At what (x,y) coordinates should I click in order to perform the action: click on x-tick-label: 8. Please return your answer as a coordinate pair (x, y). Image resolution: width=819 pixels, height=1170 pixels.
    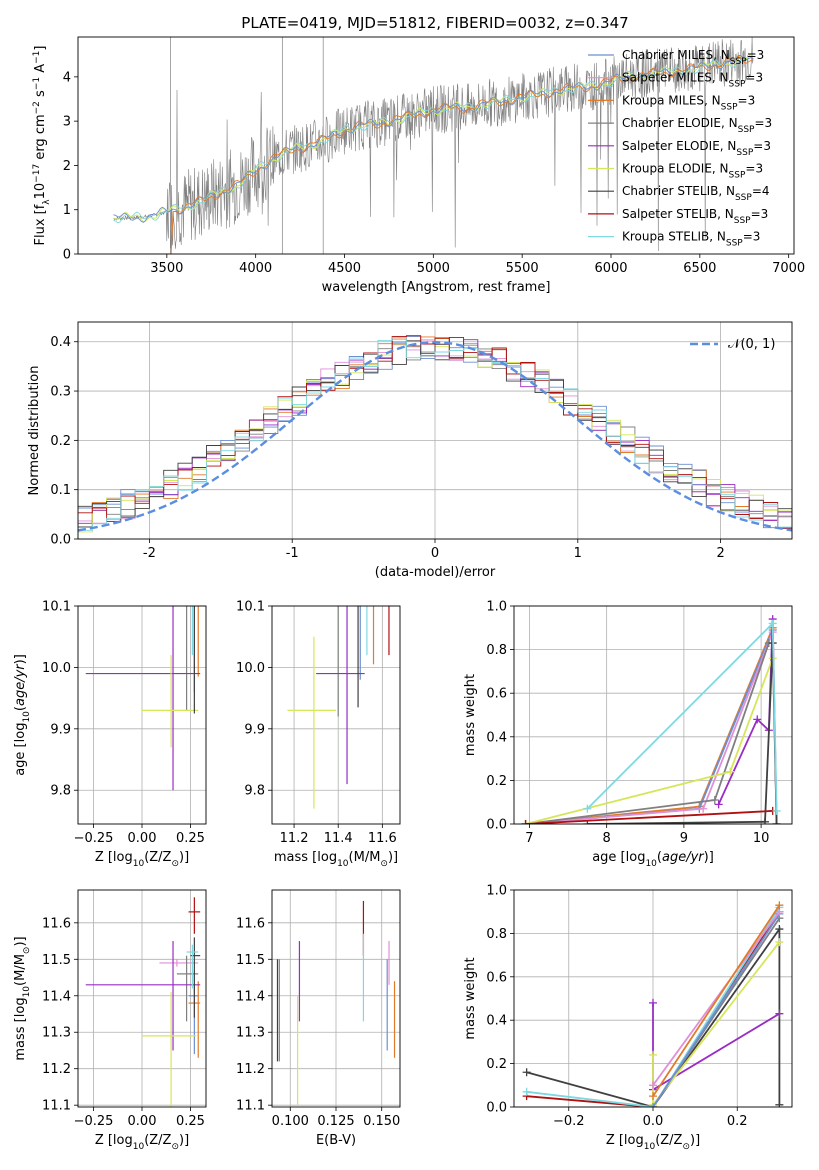
    Looking at the image, I should click on (607, 838).